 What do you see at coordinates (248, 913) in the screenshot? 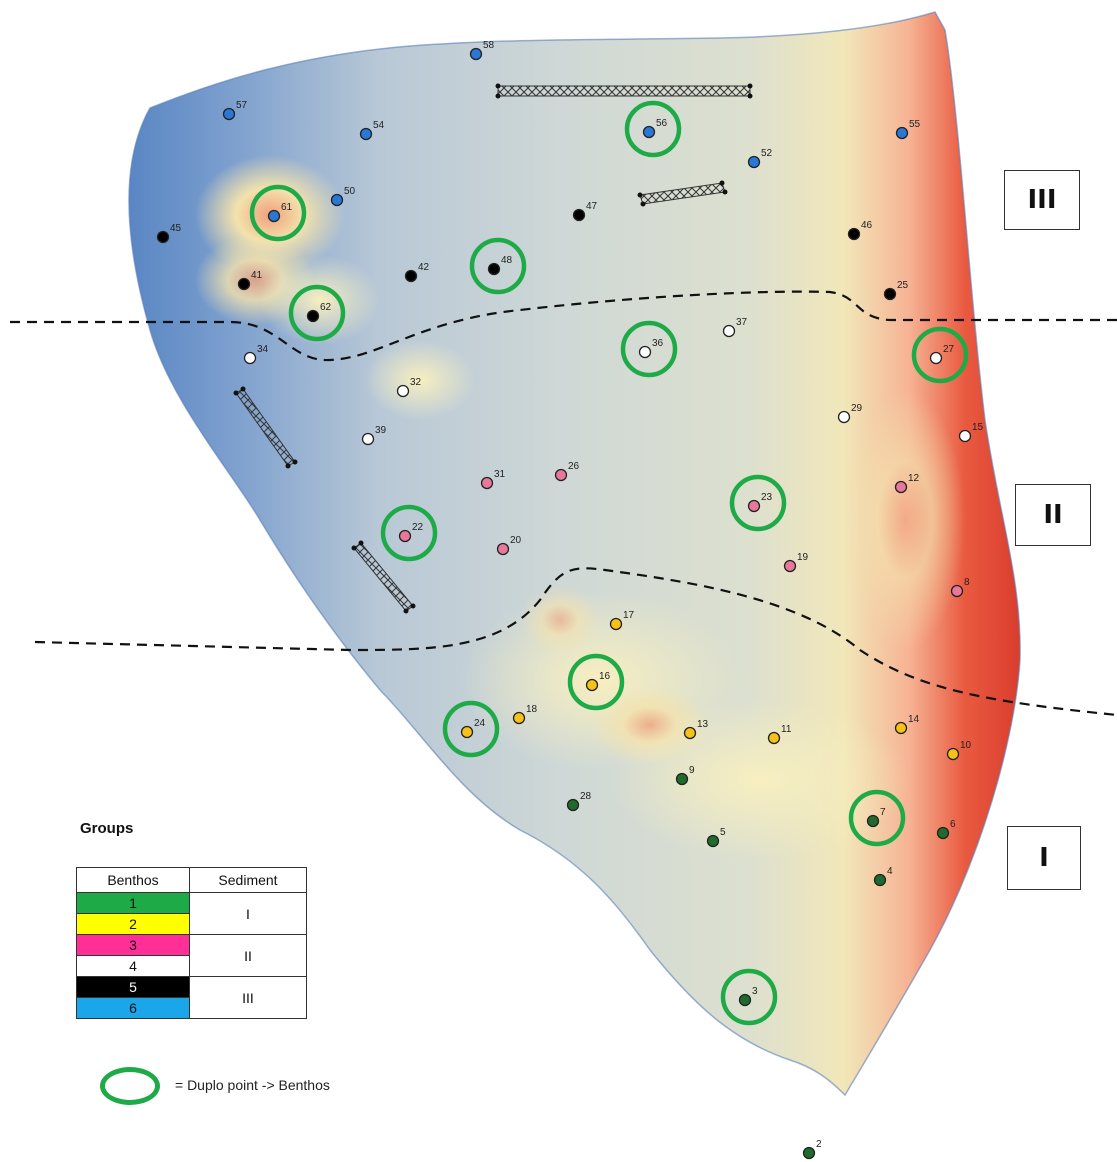
I see `legend-sediment-i: I` at bounding box center [248, 913].